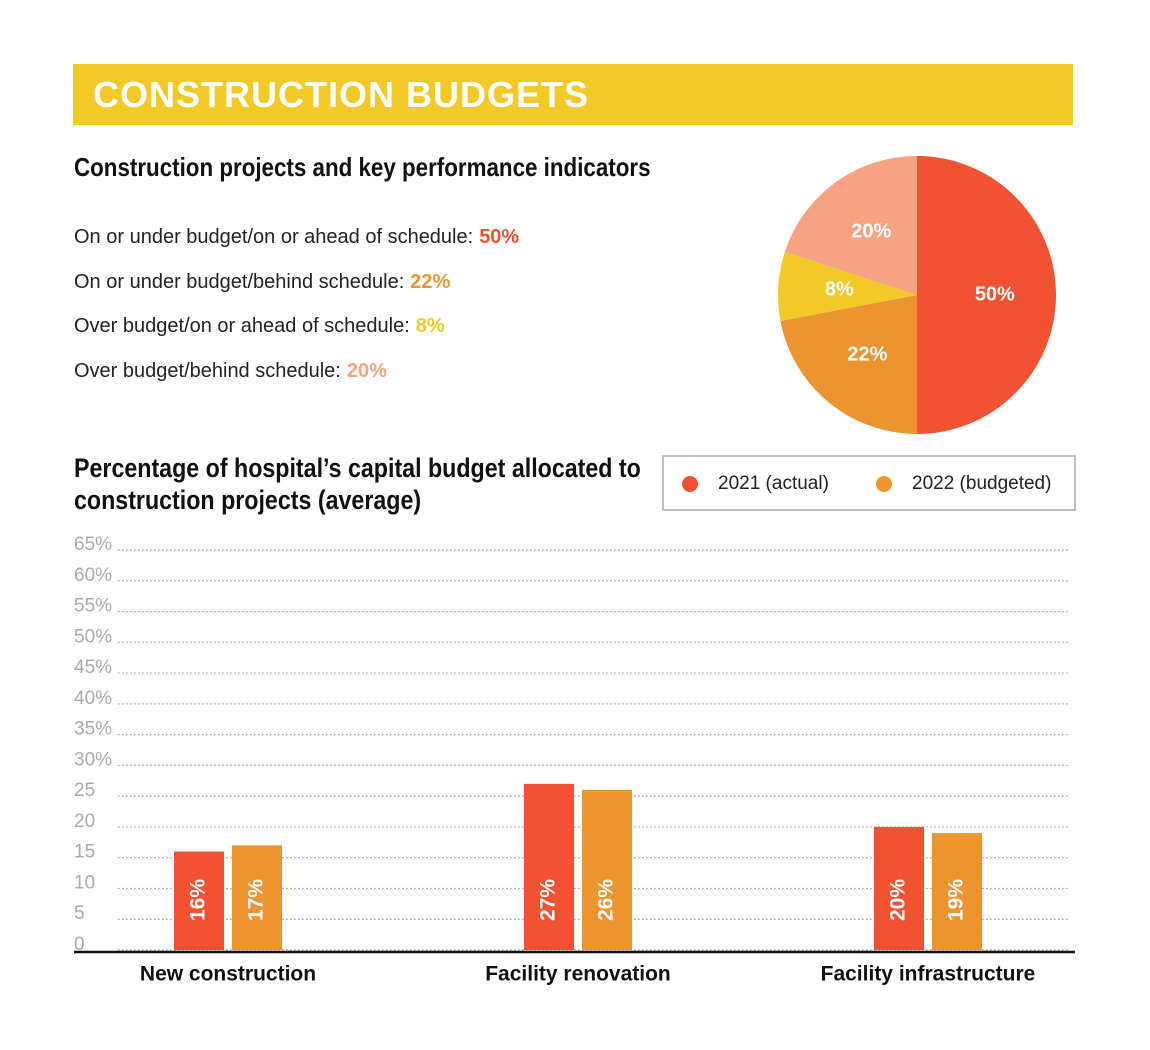 The height and width of the screenshot is (1050, 1150). Describe the element at coordinates (84, 790) in the screenshot. I see `y-tick-label: 25` at that location.